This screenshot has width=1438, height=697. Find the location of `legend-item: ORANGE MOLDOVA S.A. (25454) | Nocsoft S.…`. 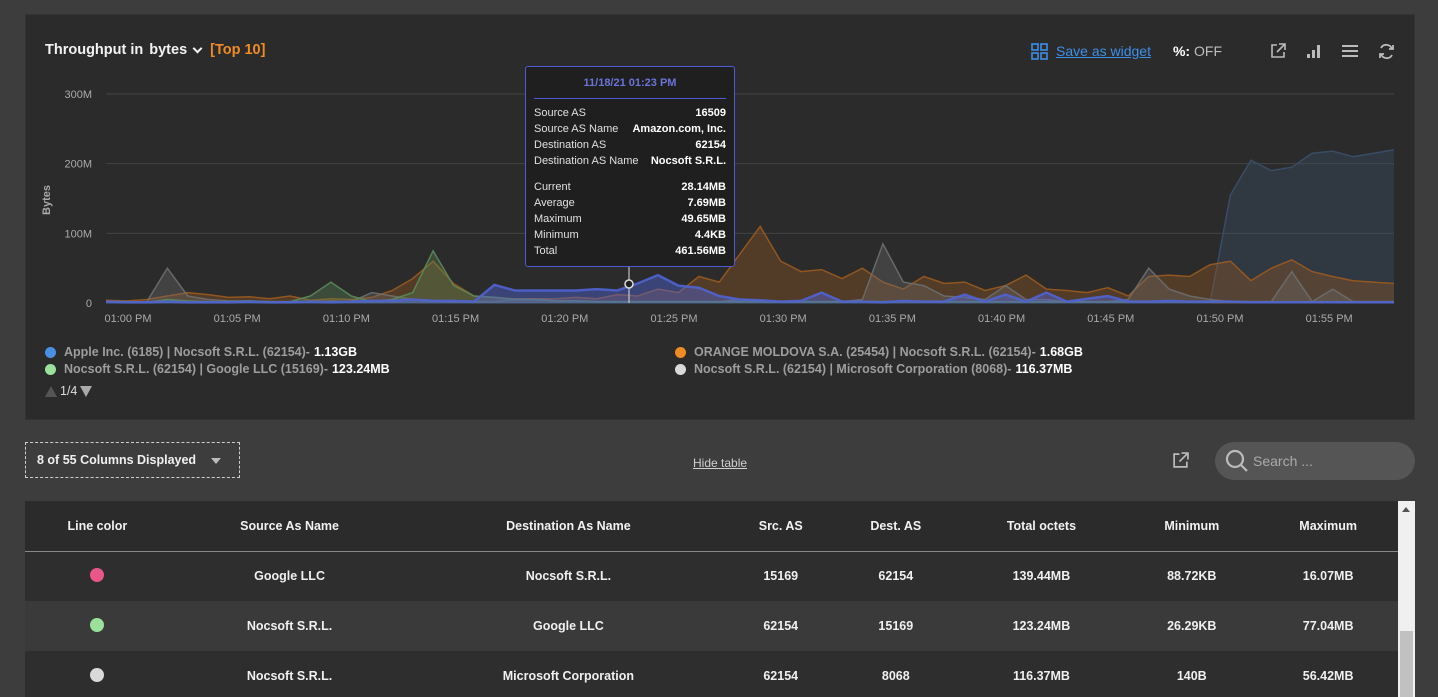

legend-item: ORANGE MOLDOVA S.A. (25454) | Nocsoft S.… is located at coordinates (879, 352).